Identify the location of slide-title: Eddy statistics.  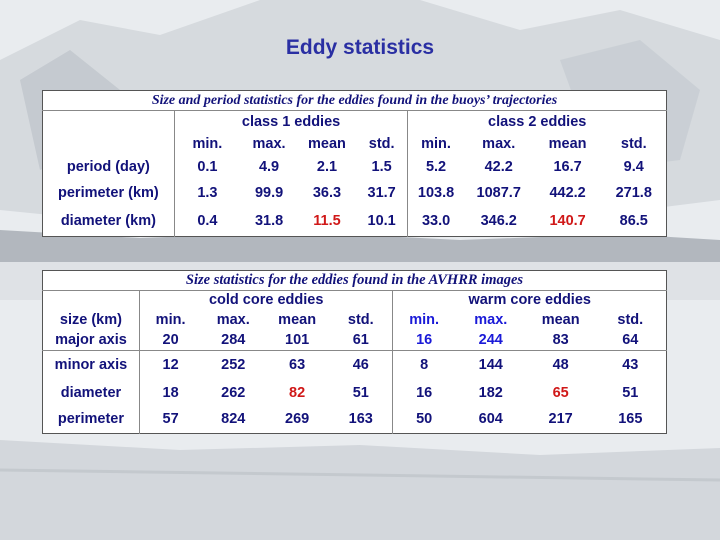
(360, 47).